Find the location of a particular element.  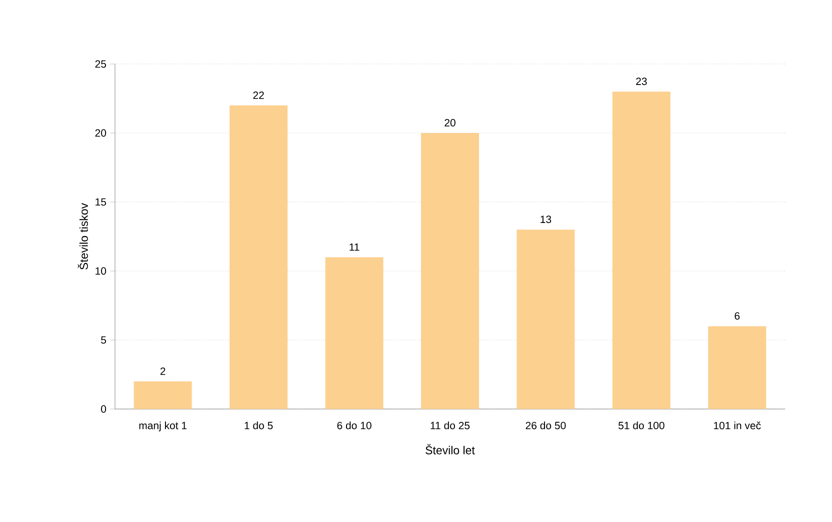

y-tick-label: 15 is located at coordinates (101, 202).